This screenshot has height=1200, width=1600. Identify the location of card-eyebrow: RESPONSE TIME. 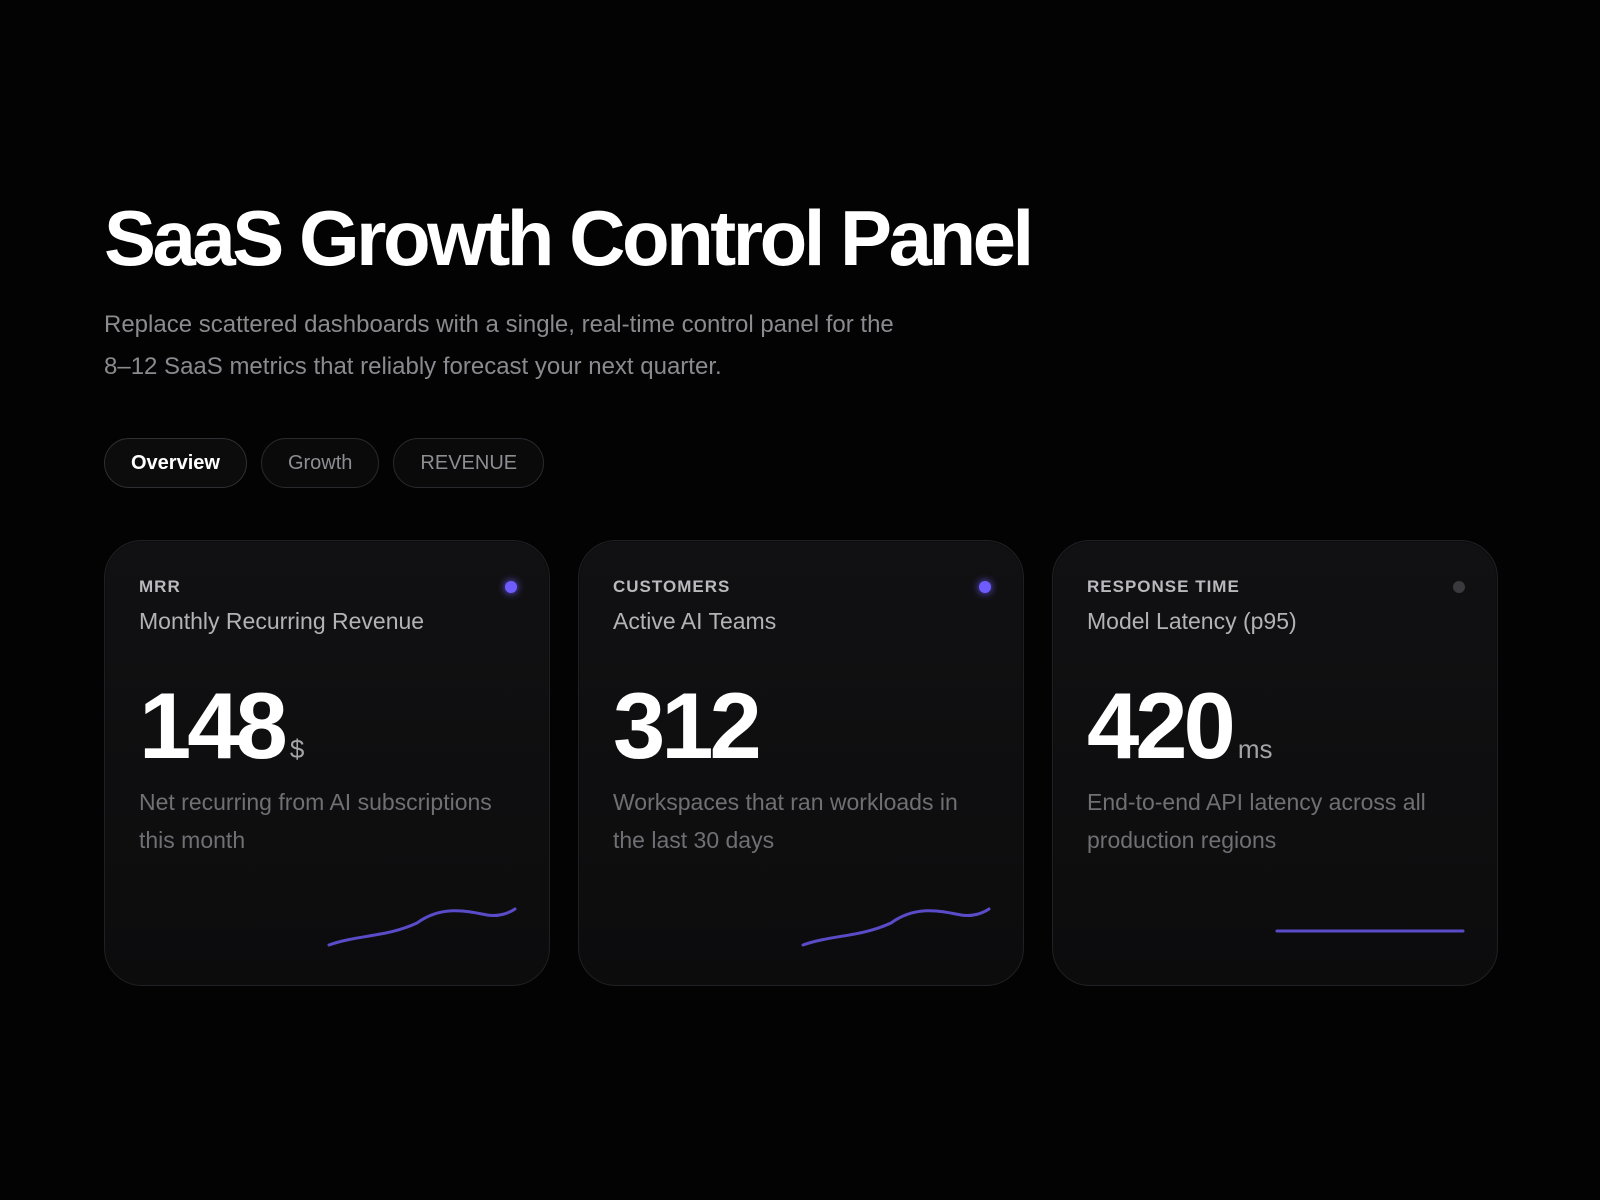
(1163, 586).